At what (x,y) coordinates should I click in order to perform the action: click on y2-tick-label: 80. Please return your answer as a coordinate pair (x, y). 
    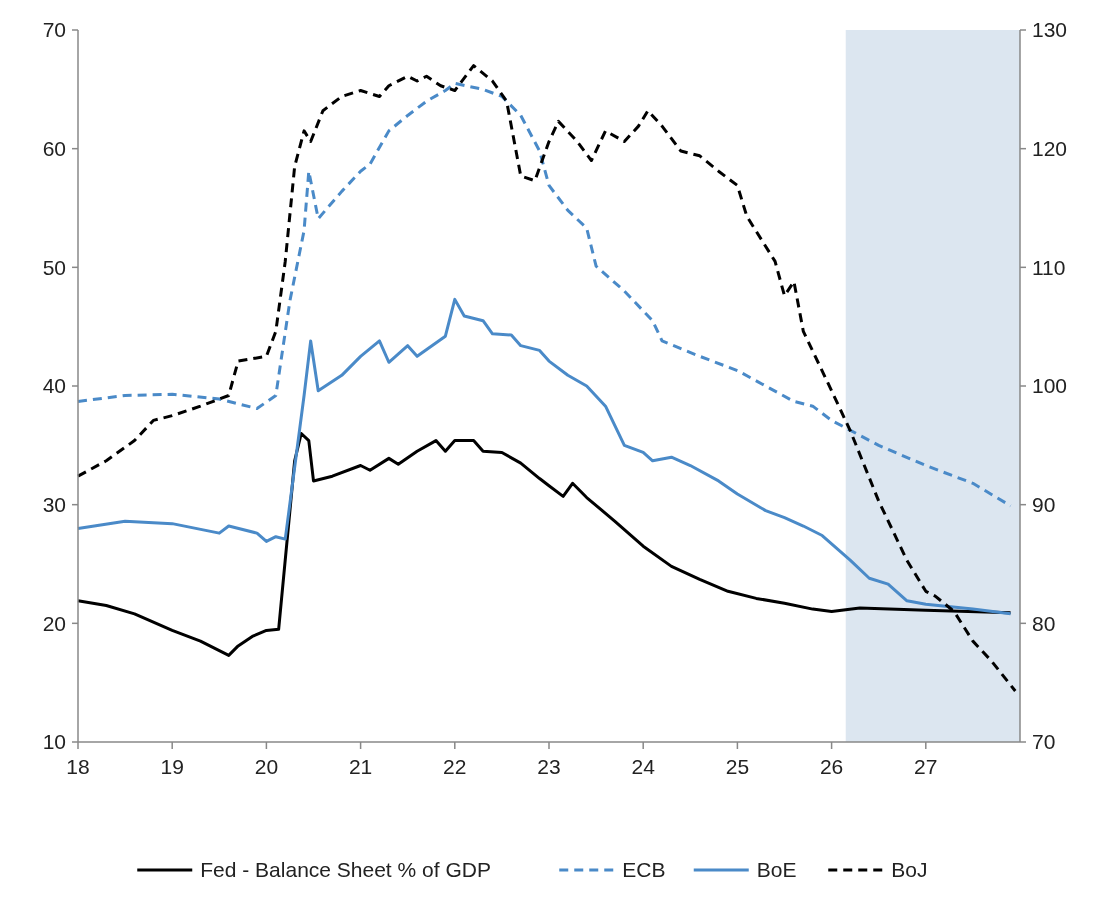
    Looking at the image, I should click on (1044, 623).